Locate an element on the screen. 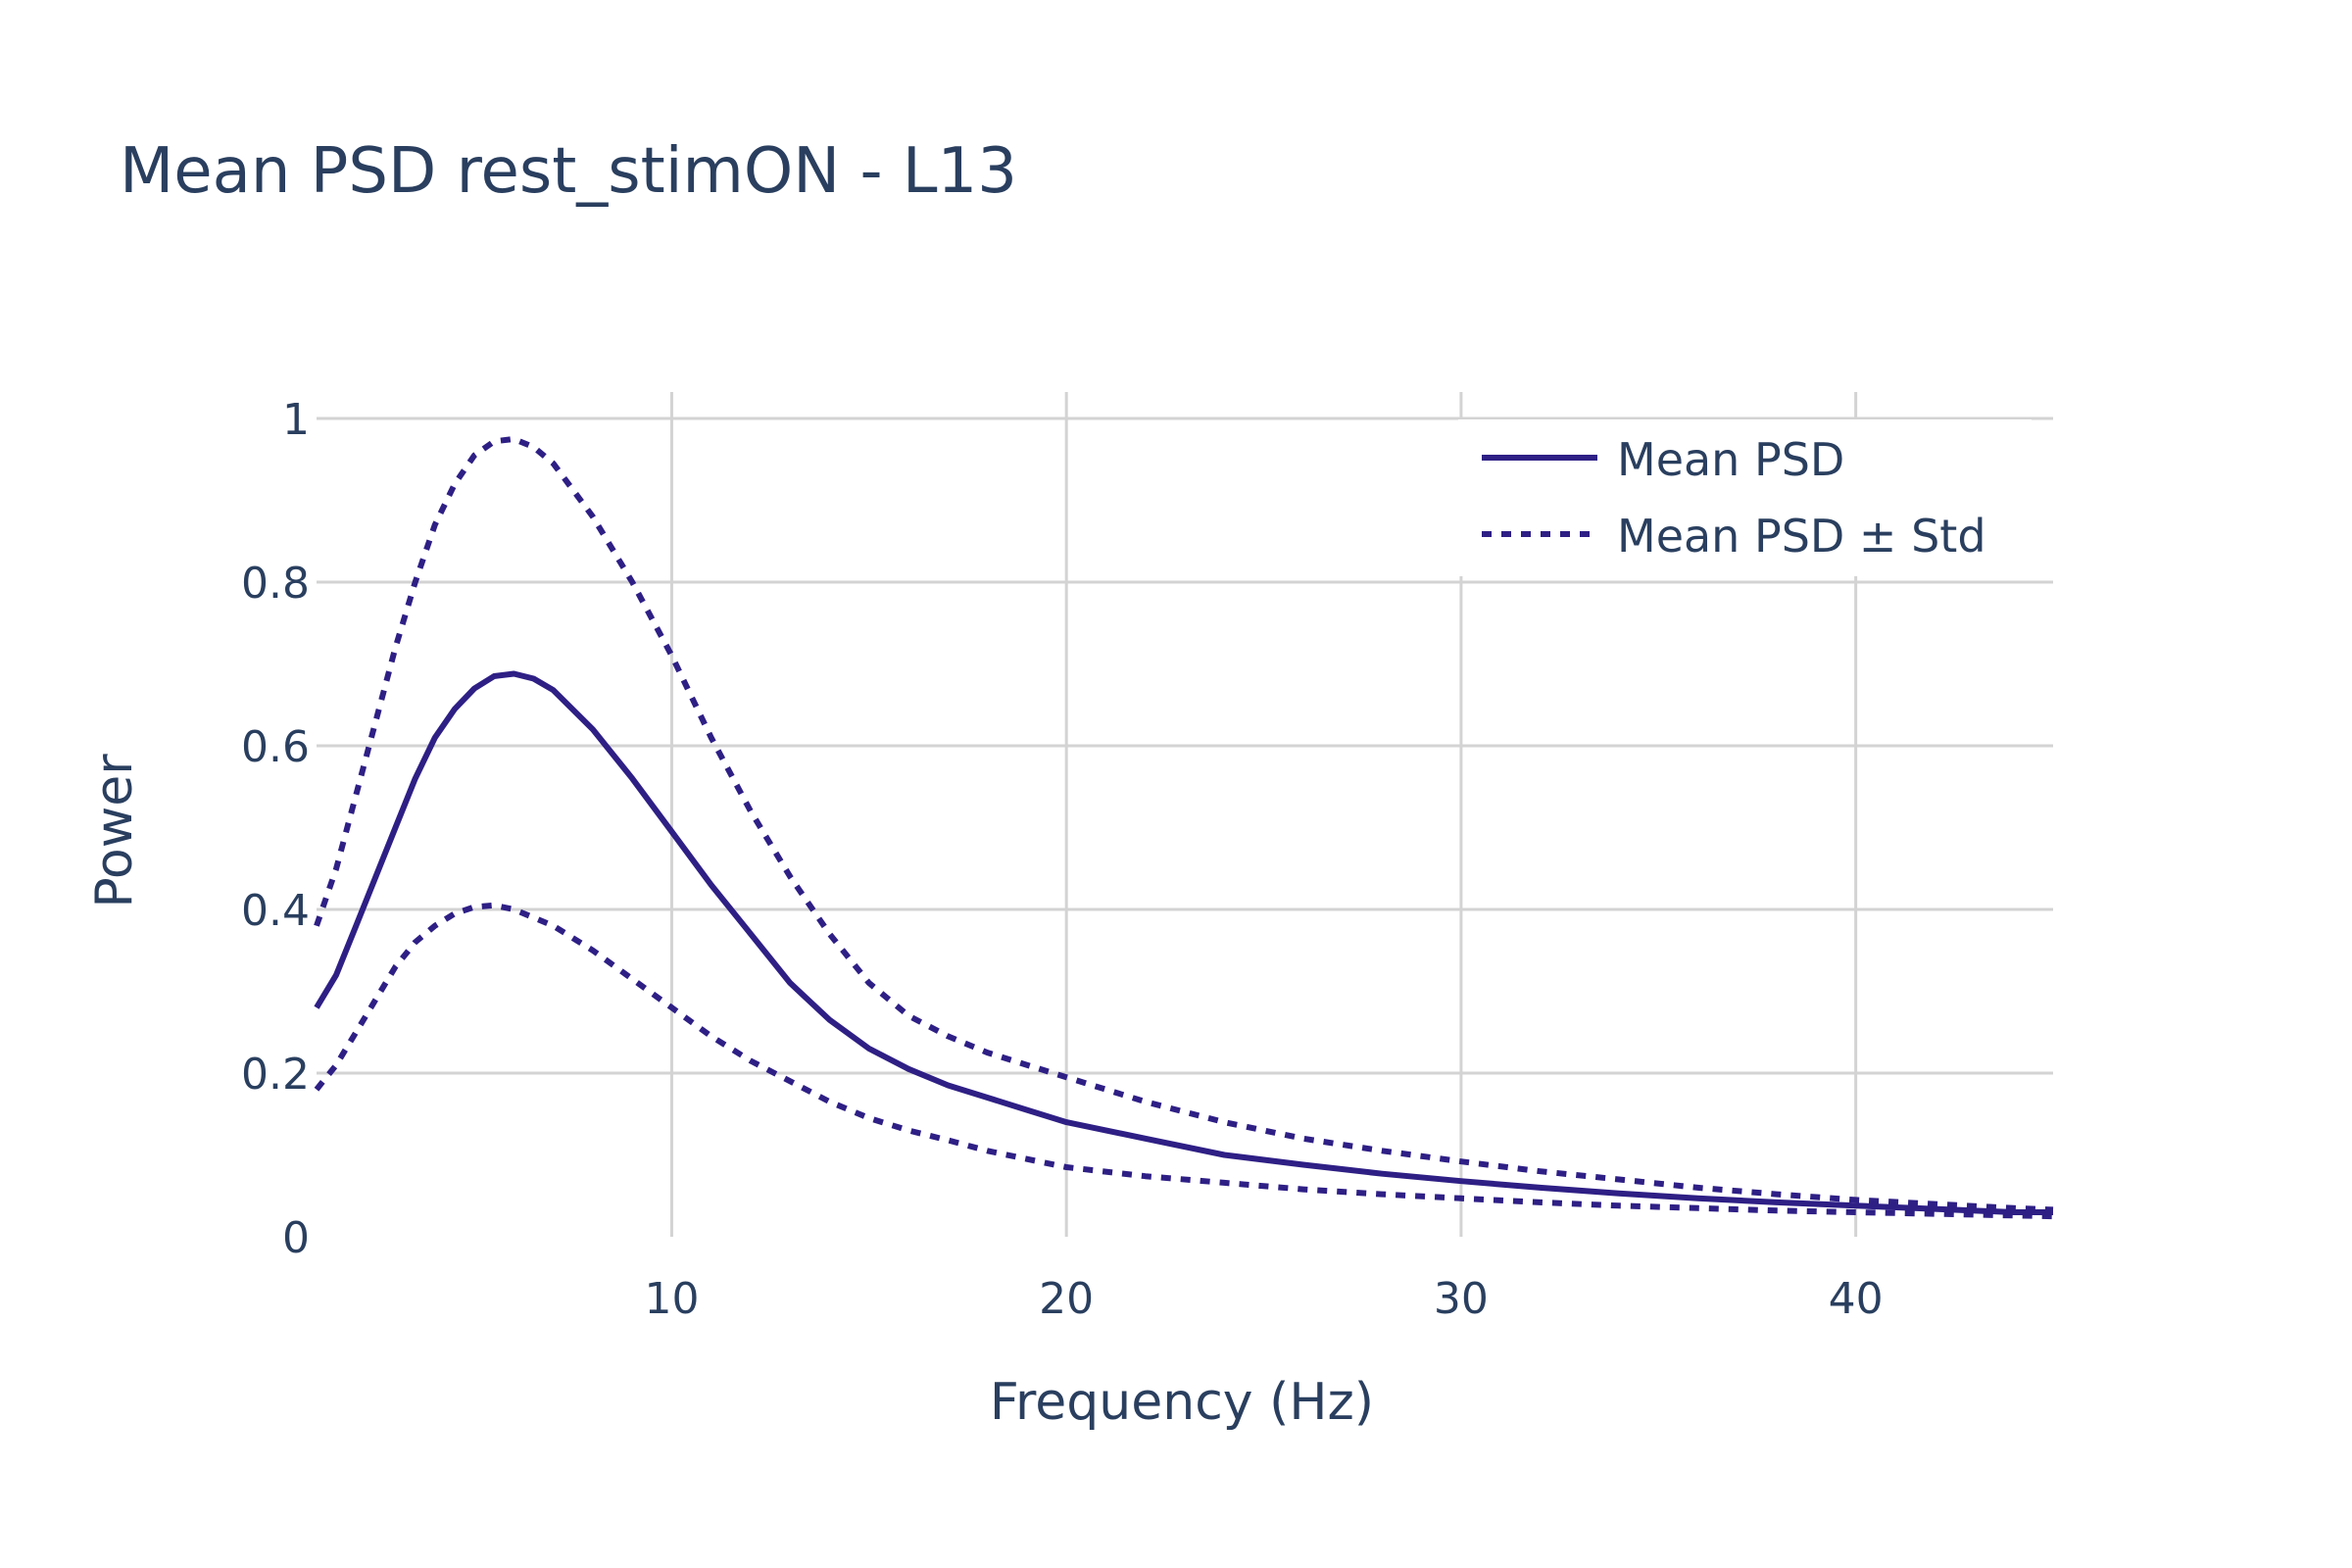  chart-title: Mean PSD rest_stimON - L13 is located at coordinates (568, 171).